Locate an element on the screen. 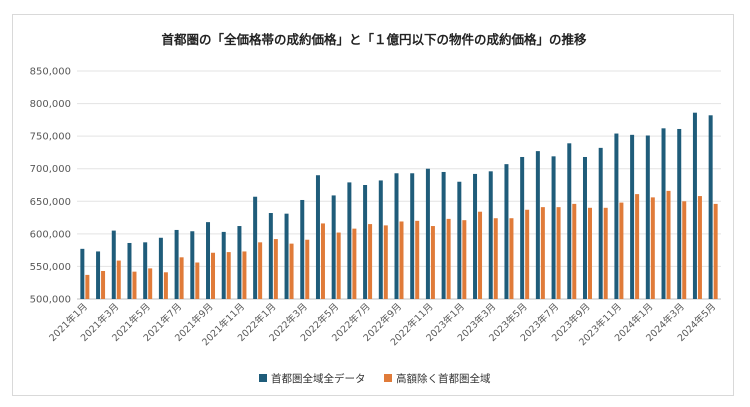 Image resolution: width=750 pixels, height=407 pixels. y-tick-label: 800,000 is located at coordinates (50, 104).